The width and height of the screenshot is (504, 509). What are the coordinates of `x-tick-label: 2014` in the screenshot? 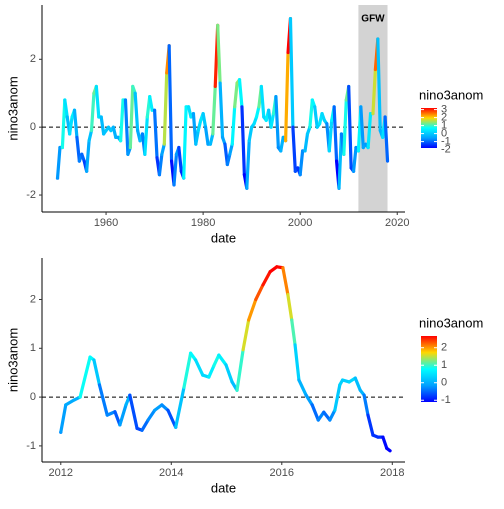 It's located at (171, 473).